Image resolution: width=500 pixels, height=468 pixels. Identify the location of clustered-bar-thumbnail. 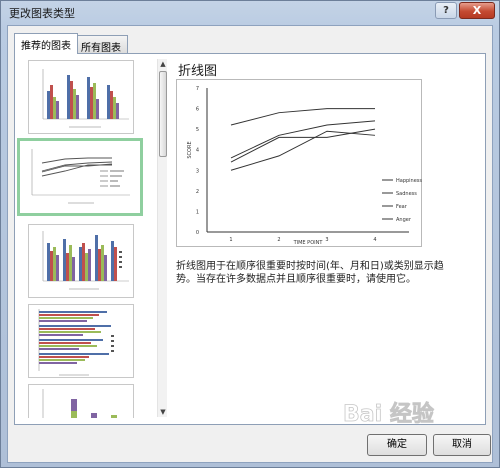
(76, 342).